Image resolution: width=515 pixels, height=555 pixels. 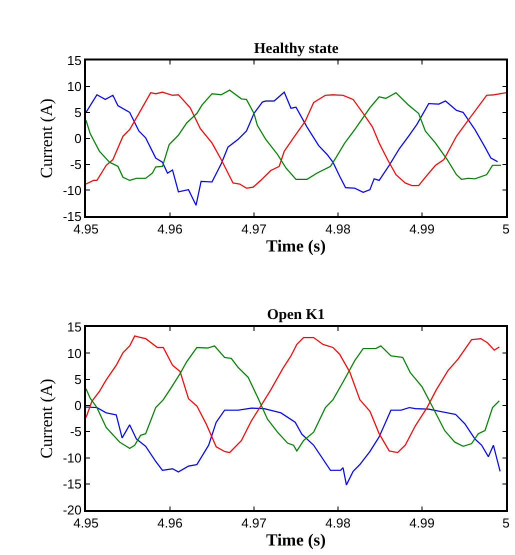 What do you see at coordinates (293, 446) in the screenshot?
I see `line-series` at bounding box center [293, 446].